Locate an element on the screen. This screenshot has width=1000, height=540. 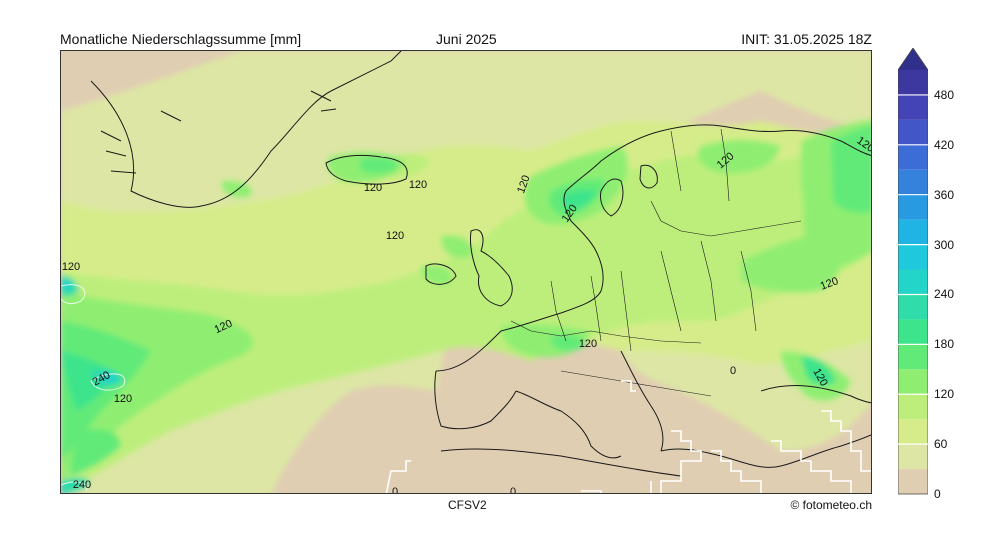
colorbar-tick-label: 0 is located at coordinates (937, 494).